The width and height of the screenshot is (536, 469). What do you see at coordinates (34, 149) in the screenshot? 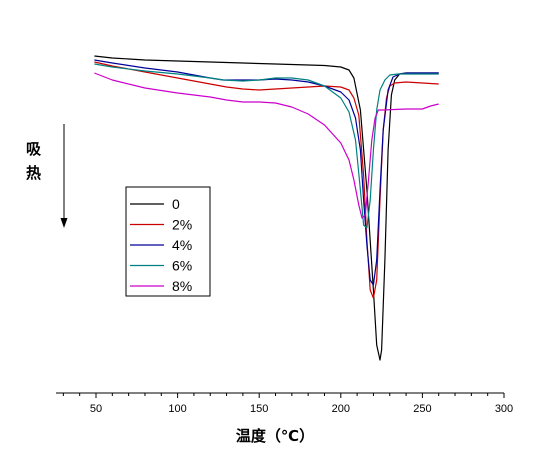
I see `ylabel-char-1: 吸` at bounding box center [34, 149].